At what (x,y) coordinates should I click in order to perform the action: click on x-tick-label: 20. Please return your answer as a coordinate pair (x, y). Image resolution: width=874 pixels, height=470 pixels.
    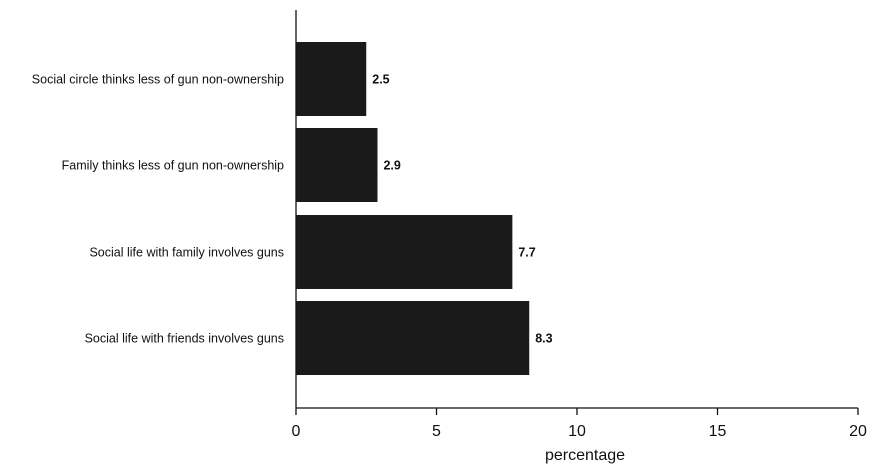
    Looking at the image, I should click on (858, 431).